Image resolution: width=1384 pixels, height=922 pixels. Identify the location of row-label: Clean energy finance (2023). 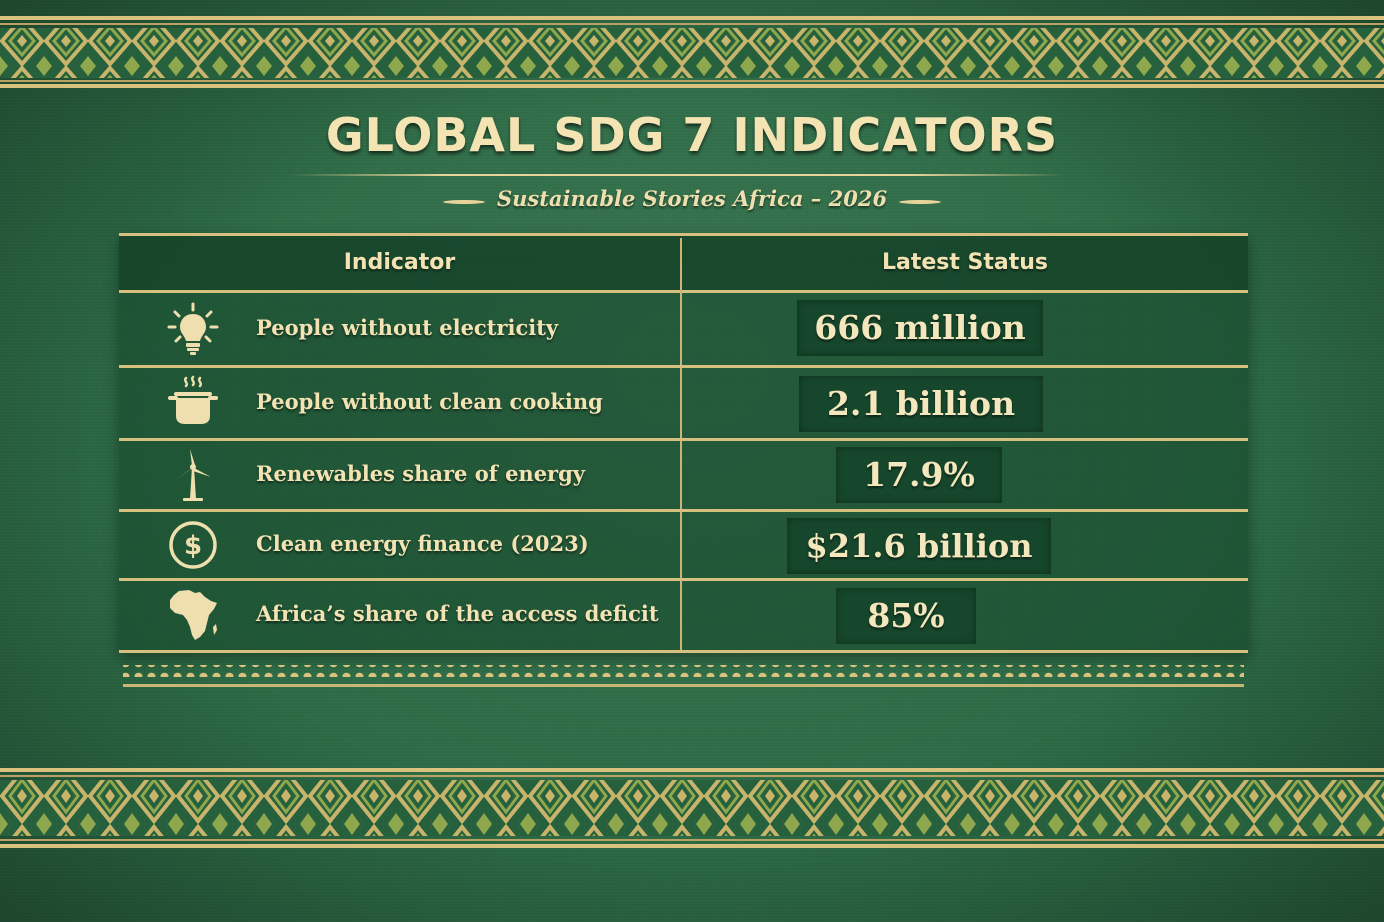
(422, 543).